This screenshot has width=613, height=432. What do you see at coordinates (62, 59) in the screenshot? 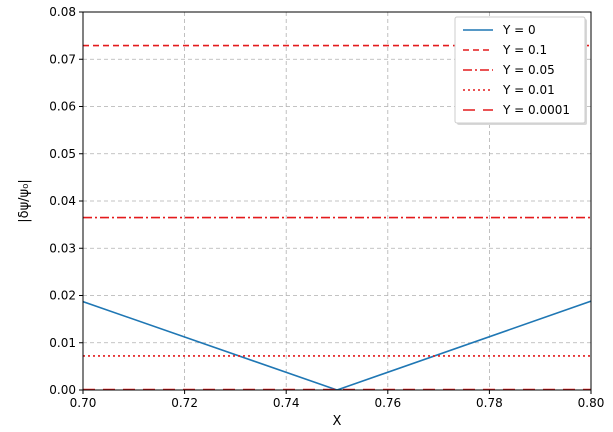
I see `y-tick-label: 0.07` at bounding box center [62, 59].